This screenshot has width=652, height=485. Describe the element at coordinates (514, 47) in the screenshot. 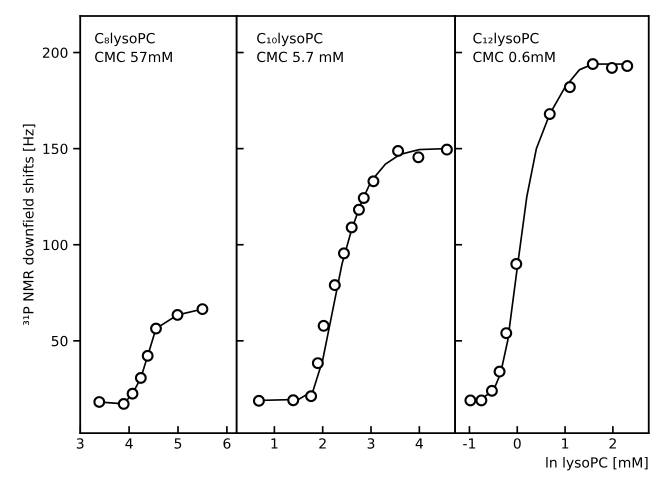

I see `annotation: C₁₂lysoPC CMC 0.6mM` at that location.